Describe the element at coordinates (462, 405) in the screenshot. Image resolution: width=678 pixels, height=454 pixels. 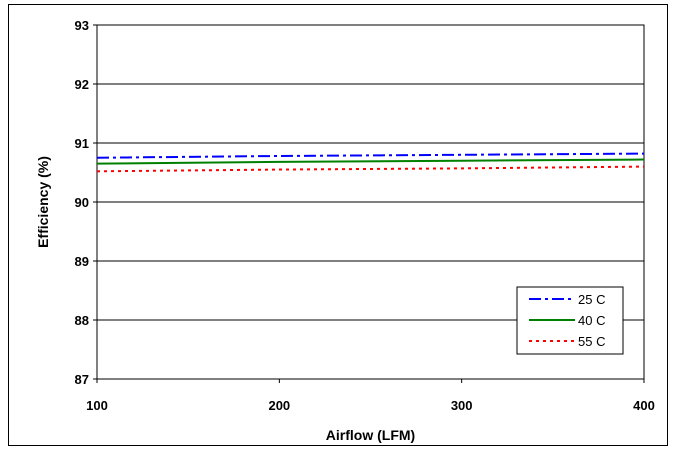
I see `x-tick-label: 300` at that location.